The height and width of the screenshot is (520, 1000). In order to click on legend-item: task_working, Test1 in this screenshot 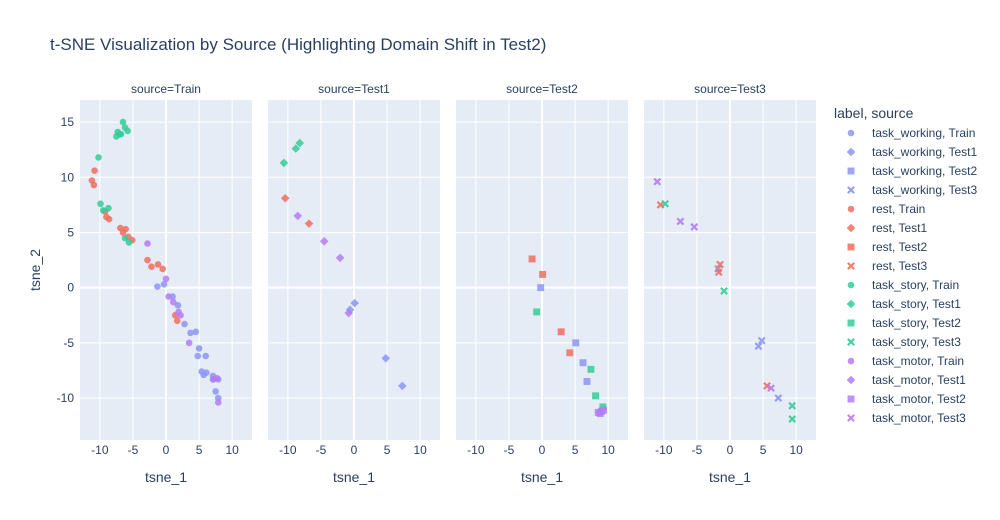, I will do `click(912, 152)`.